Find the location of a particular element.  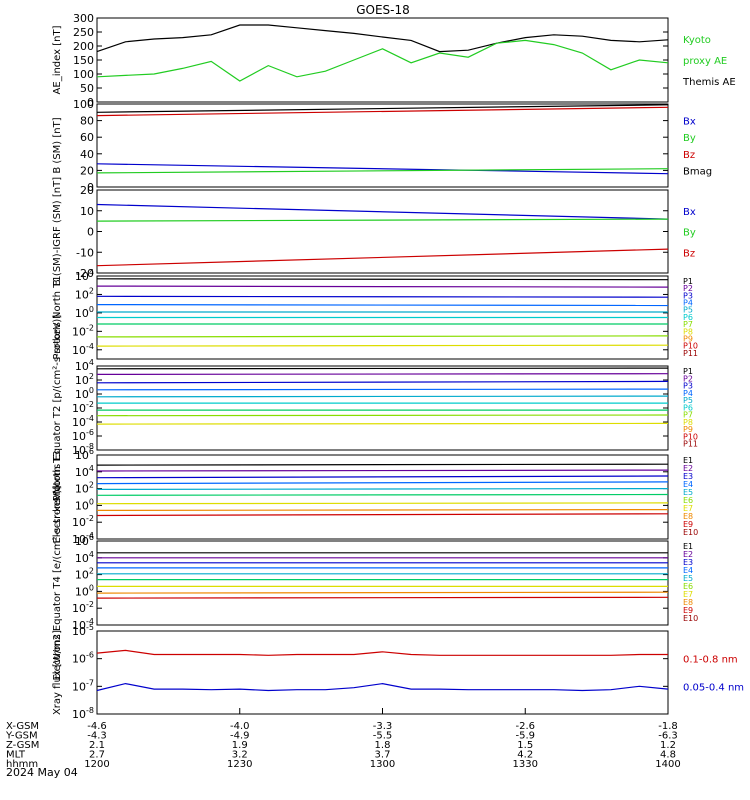

y-tick-label: 250 is located at coordinates (83, 32).